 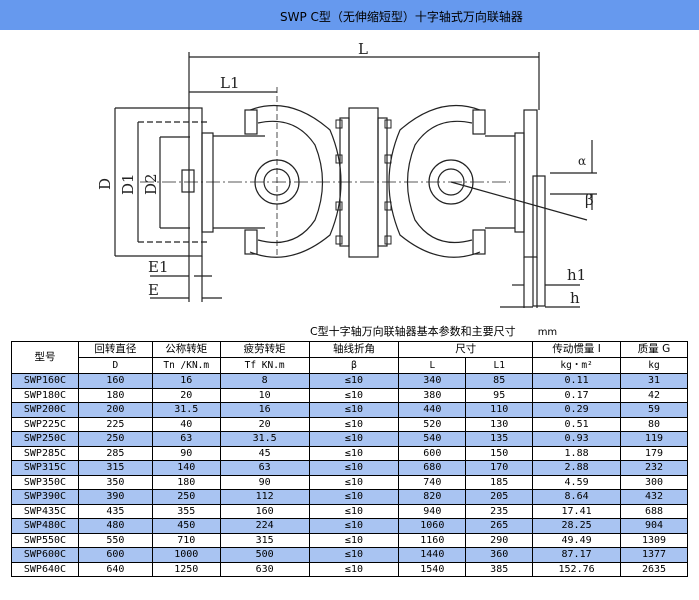 What do you see at coordinates (45, 569) in the screenshot?
I see `cell-model: SWP640C` at bounding box center [45, 569].